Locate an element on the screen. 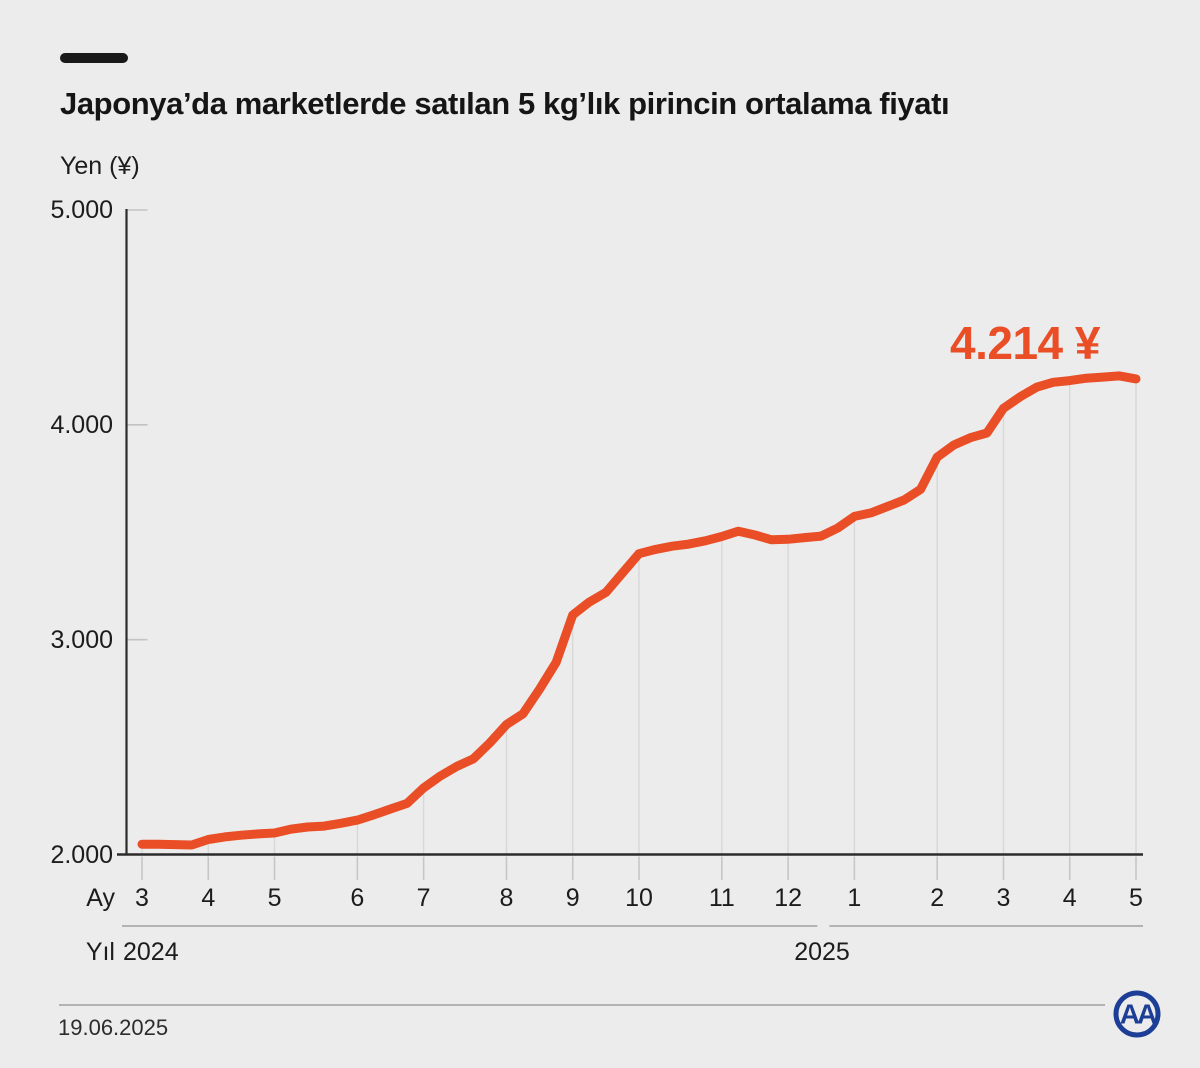 This screenshot has width=1200, height=1068. aa-agency-logo: AA is located at coordinates (1137, 1014).